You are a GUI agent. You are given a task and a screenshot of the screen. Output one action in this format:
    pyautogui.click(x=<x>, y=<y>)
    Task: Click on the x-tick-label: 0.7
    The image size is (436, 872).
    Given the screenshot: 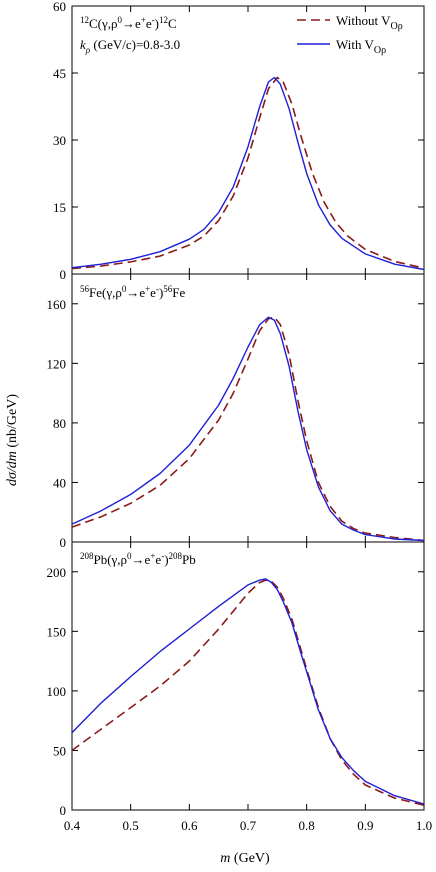 What is the action you would take?
    pyautogui.click(x=248, y=825)
    